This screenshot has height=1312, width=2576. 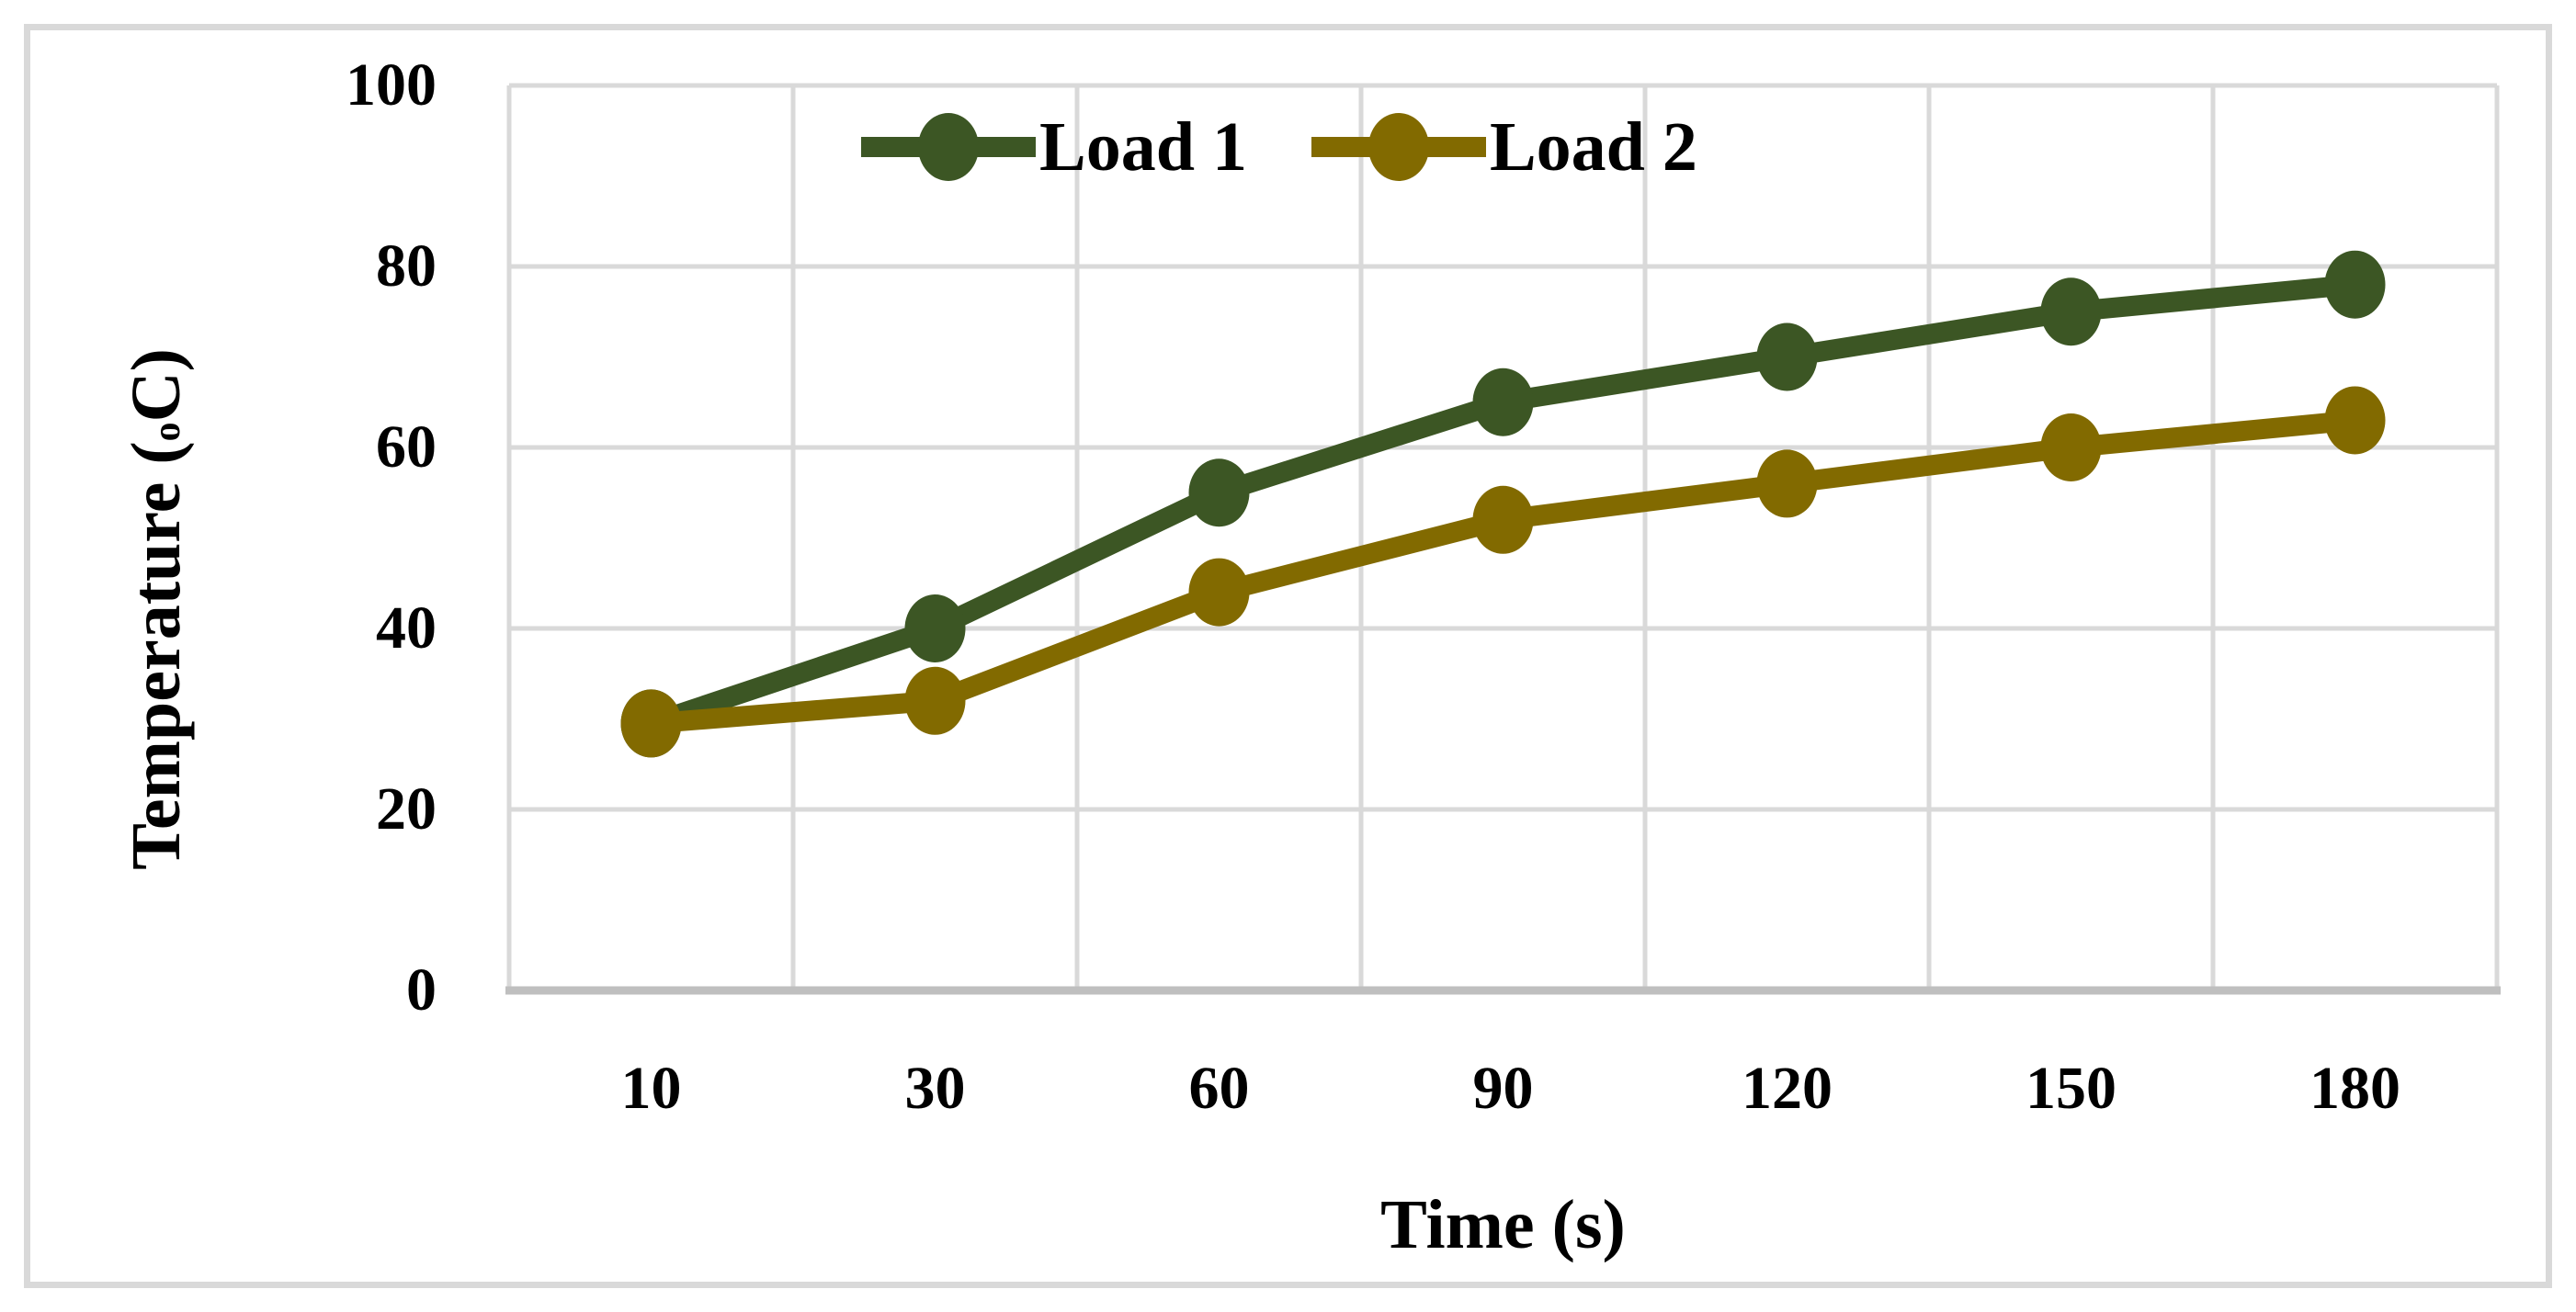 What do you see at coordinates (935, 1088) in the screenshot?
I see `x-tick-label: 30` at bounding box center [935, 1088].